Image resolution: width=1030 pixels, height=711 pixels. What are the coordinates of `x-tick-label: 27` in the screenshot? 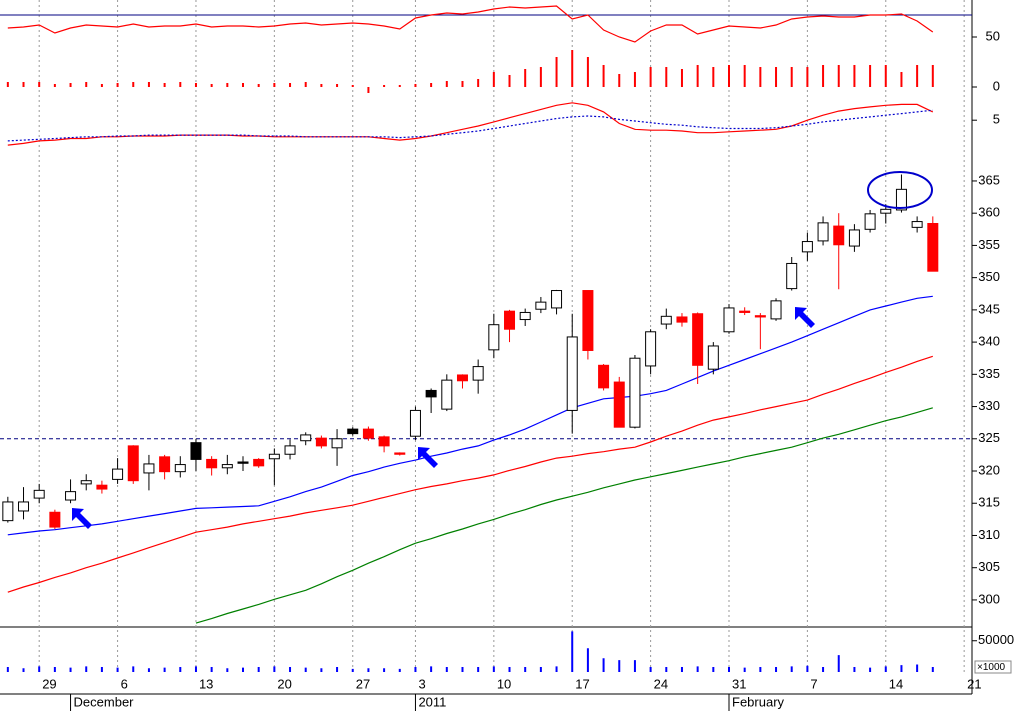 It's located at (363, 683).